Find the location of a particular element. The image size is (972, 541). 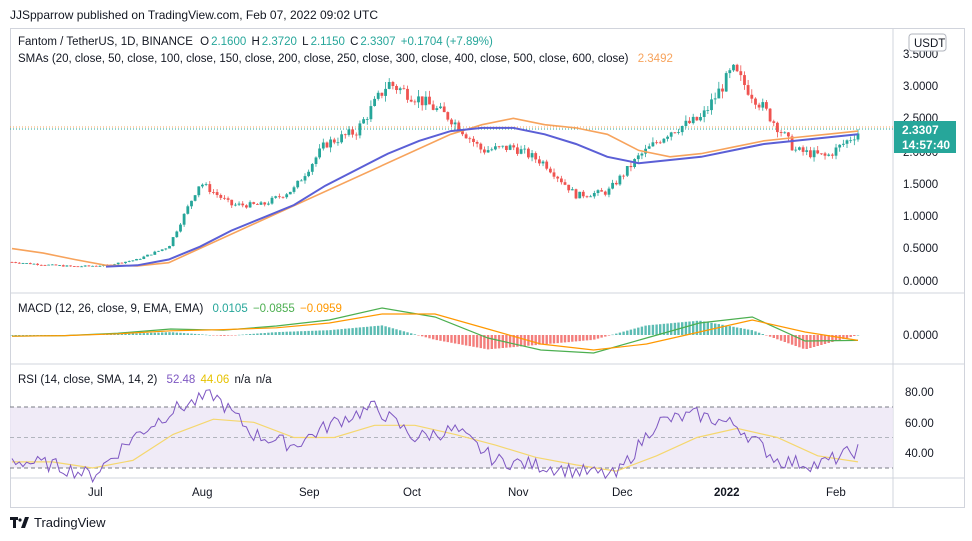

currency-button: USDT is located at coordinates (929, 44).